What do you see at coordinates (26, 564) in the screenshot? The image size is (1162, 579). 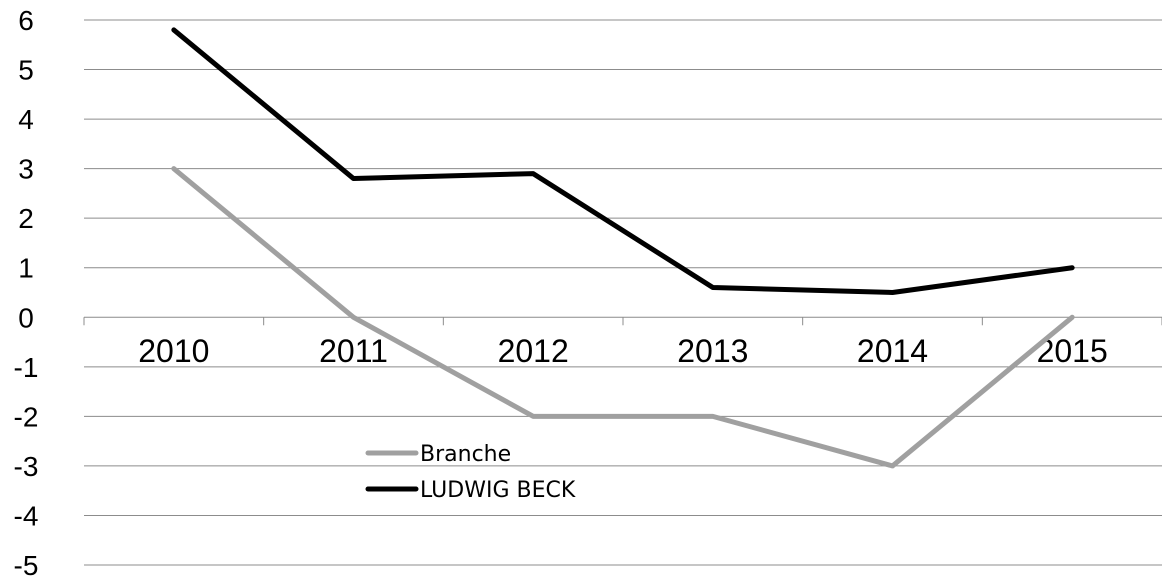 I see `y-tick-label: -5` at bounding box center [26, 564].